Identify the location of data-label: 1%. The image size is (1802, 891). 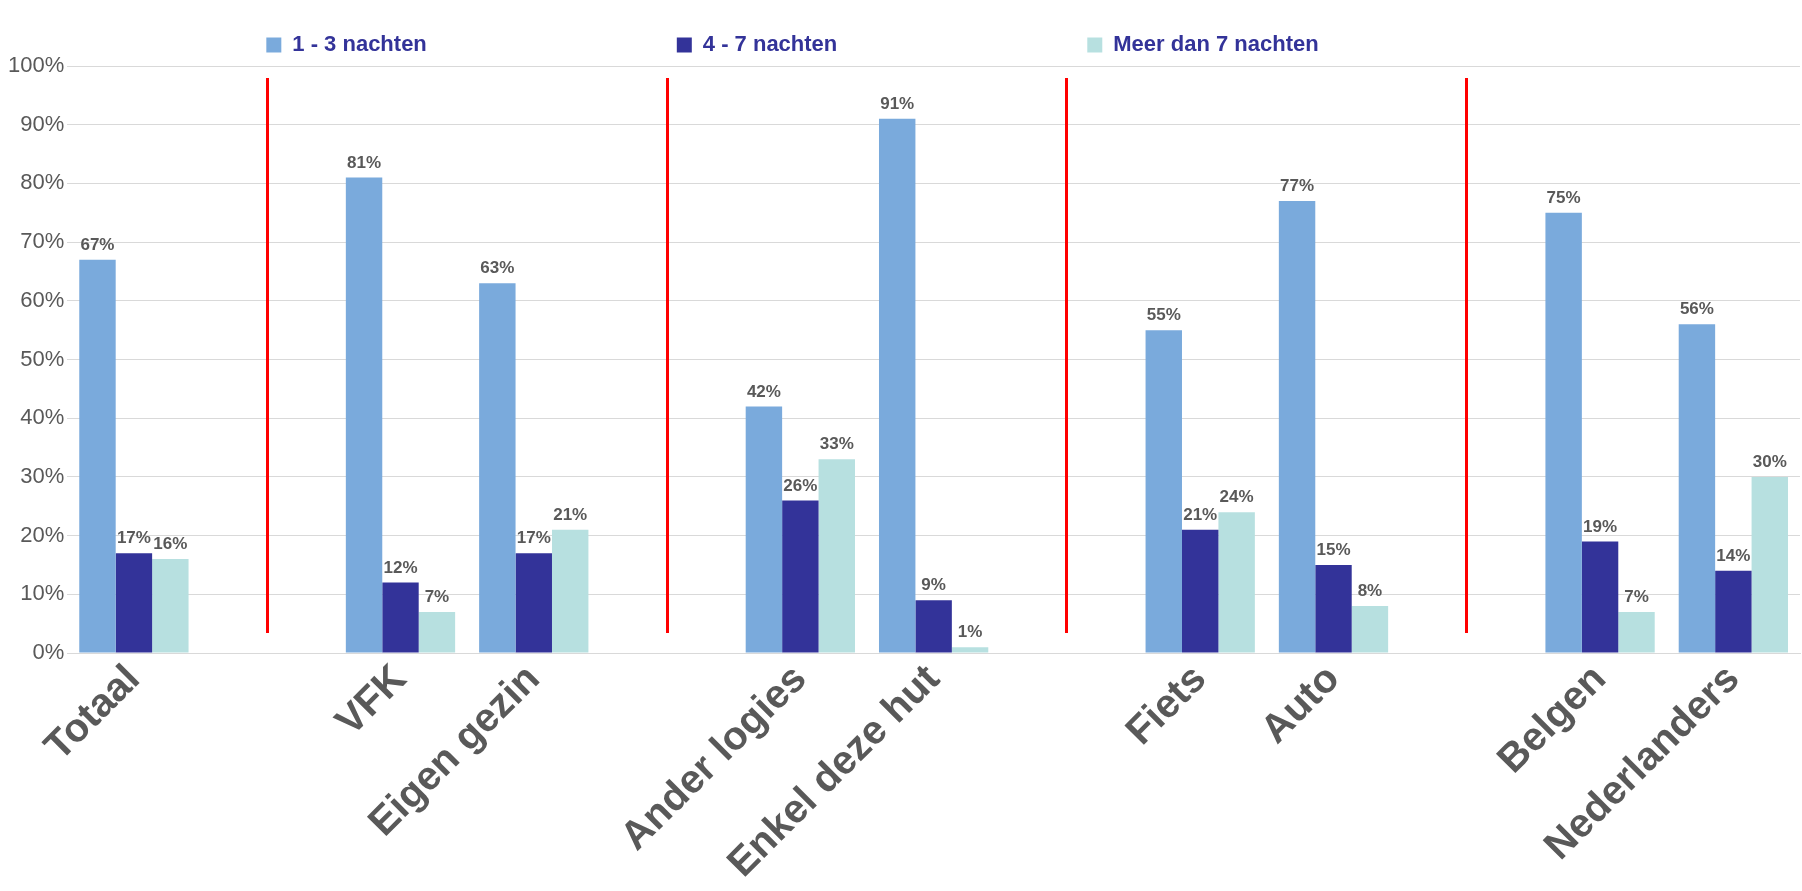
(970, 632).